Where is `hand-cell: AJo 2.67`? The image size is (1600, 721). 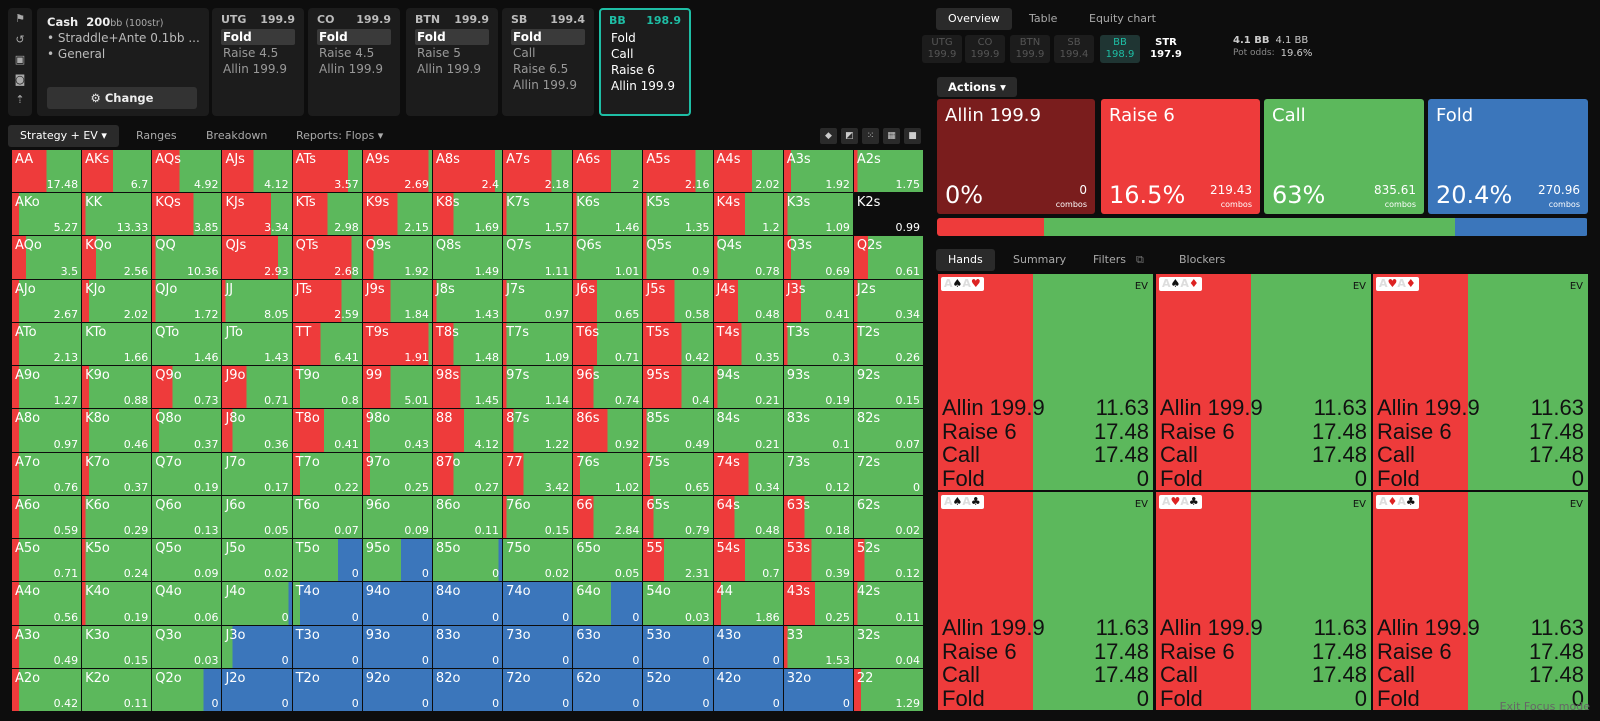 hand-cell: AJo 2.67 is located at coordinates (47, 300).